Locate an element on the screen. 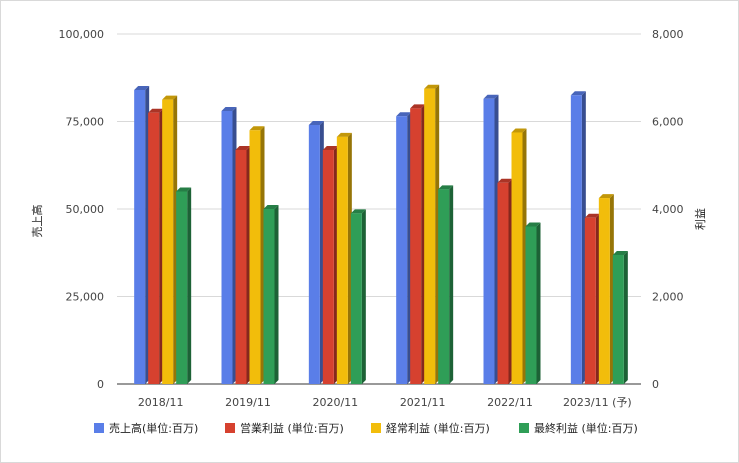  left-tick-label: 0 is located at coordinates (100, 384).